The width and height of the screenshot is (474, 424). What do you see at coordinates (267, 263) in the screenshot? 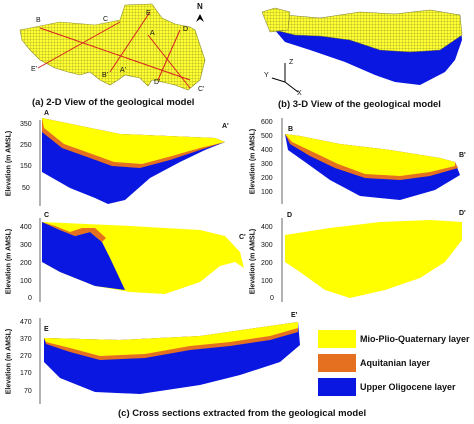
I see `section-dd-tick-2: 200` at bounding box center [267, 263].